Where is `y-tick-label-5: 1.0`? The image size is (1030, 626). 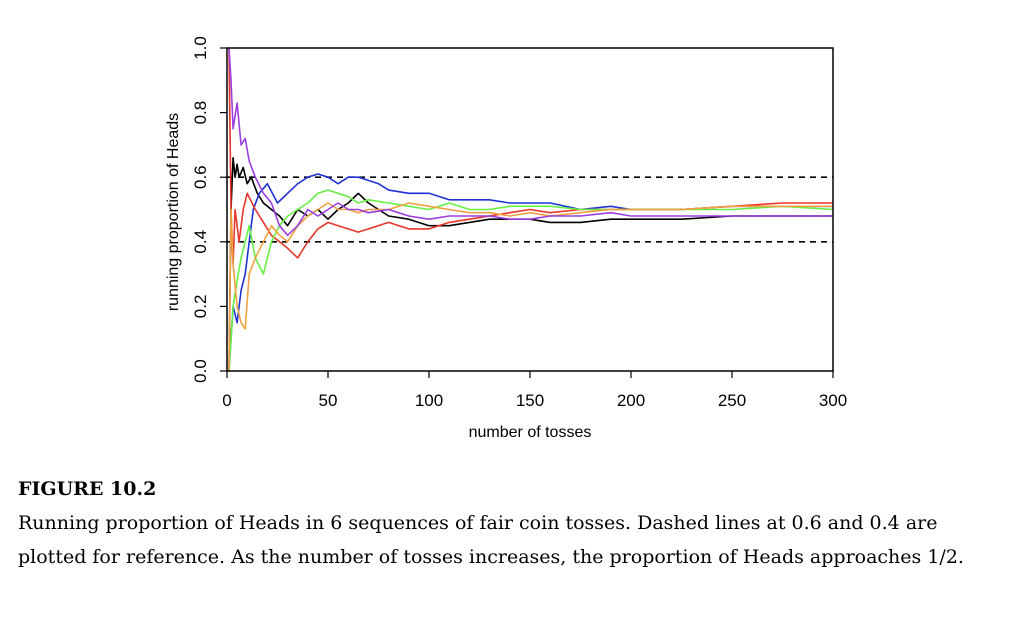 y-tick-label-5: 1.0 is located at coordinates (200, 48).